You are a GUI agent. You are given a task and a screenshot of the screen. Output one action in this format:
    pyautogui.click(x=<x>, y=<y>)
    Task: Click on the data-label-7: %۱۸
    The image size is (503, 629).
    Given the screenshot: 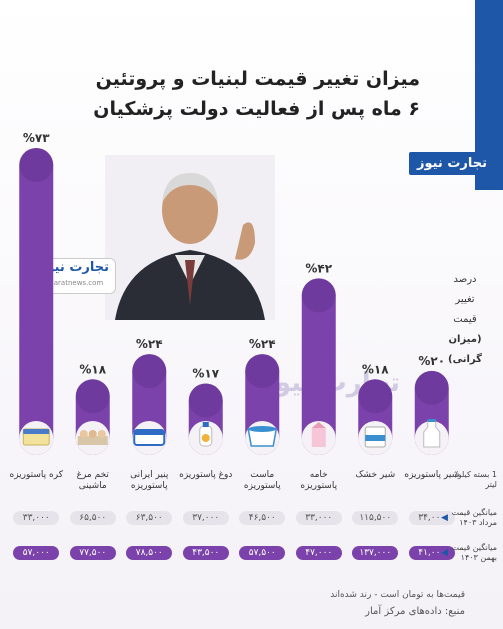 What is the action you would take?
    pyautogui.click(x=375, y=369)
    